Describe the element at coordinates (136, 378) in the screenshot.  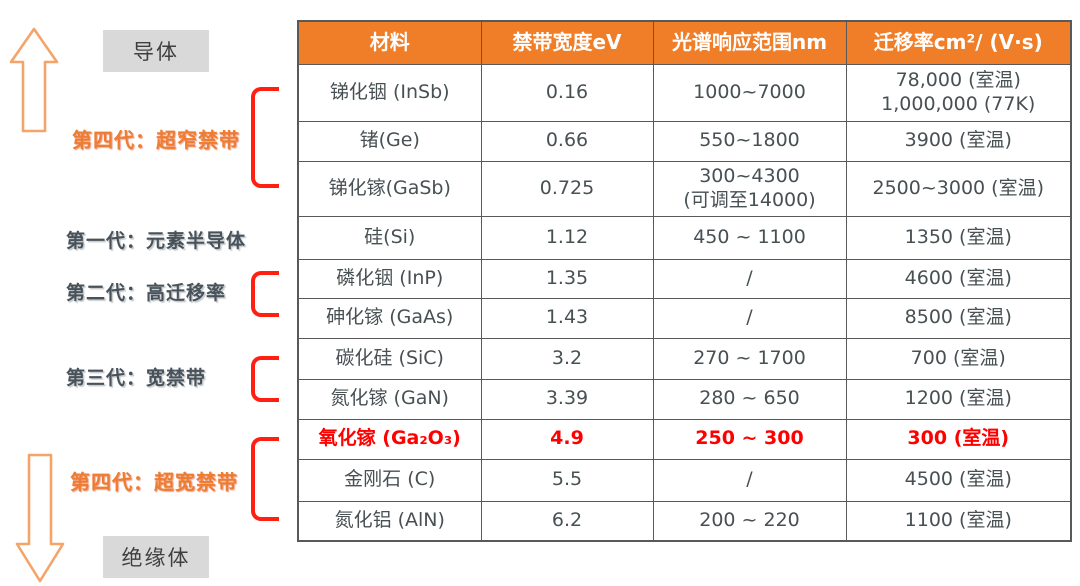
I see `generation-label-gen3-wide-bandgap: 第三代：宽禁带` at that location.